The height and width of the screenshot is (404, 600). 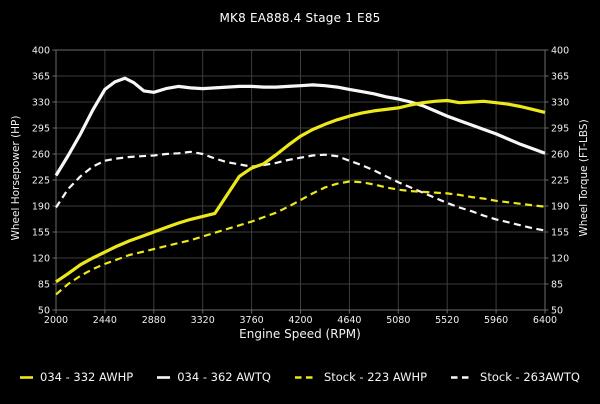 I want to click on y-tick-label-right: 330, so click(x=560, y=103).